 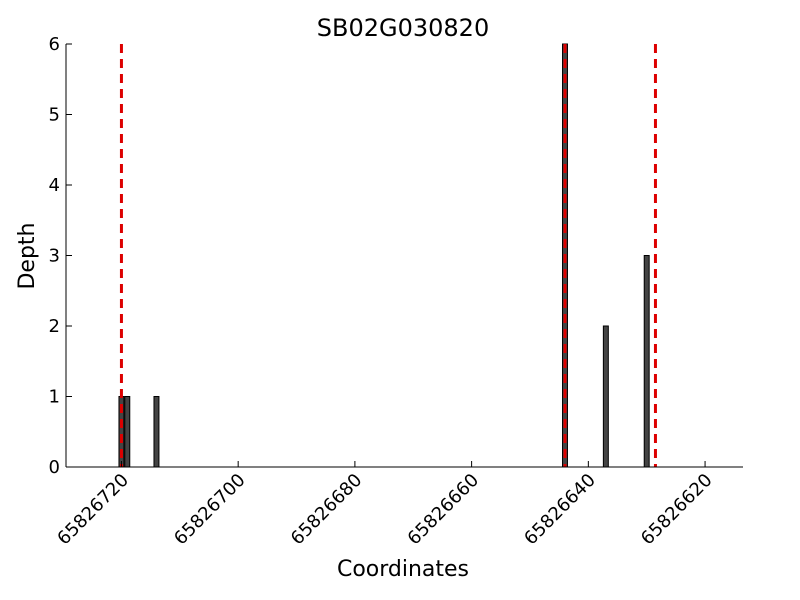 What do you see at coordinates (54, 115) in the screenshot?
I see `y-tick-label-5: 5` at bounding box center [54, 115].